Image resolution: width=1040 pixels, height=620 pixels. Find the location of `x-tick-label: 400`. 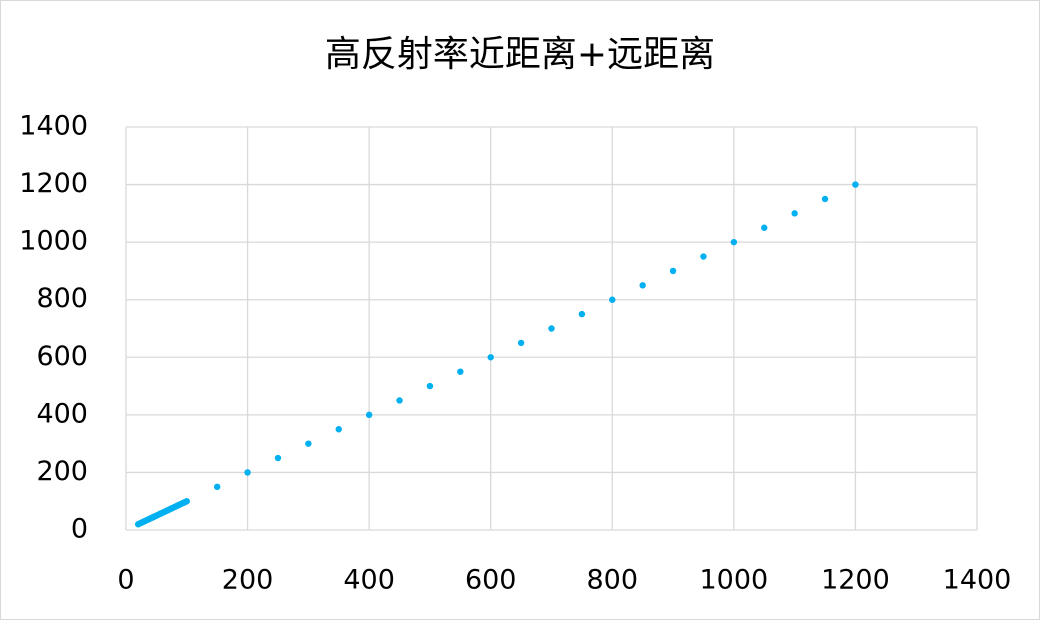

x-tick-label: 400 is located at coordinates (369, 580).